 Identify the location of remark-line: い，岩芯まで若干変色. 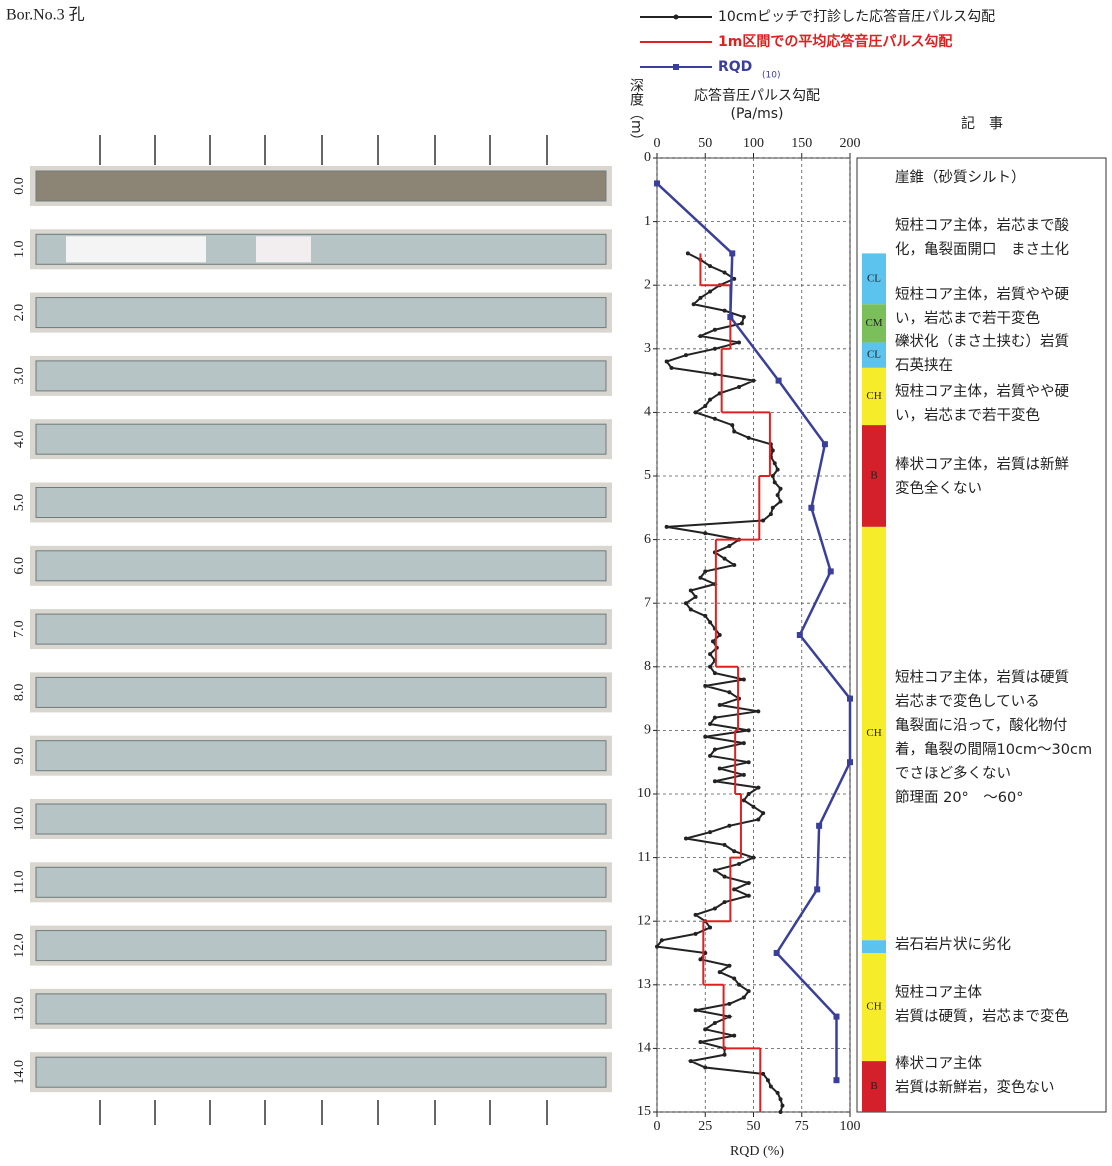
(967, 415).